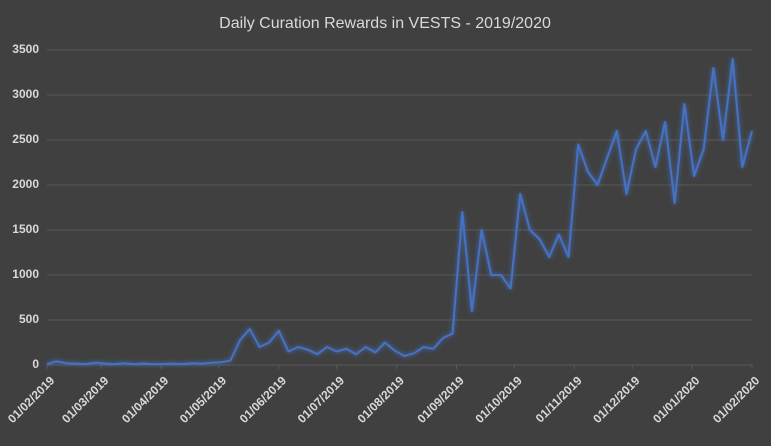 The height and width of the screenshot is (446, 771). What do you see at coordinates (35, 364) in the screenshot?
I see `y-tick-label: 0` at bounding box center [35, 364].